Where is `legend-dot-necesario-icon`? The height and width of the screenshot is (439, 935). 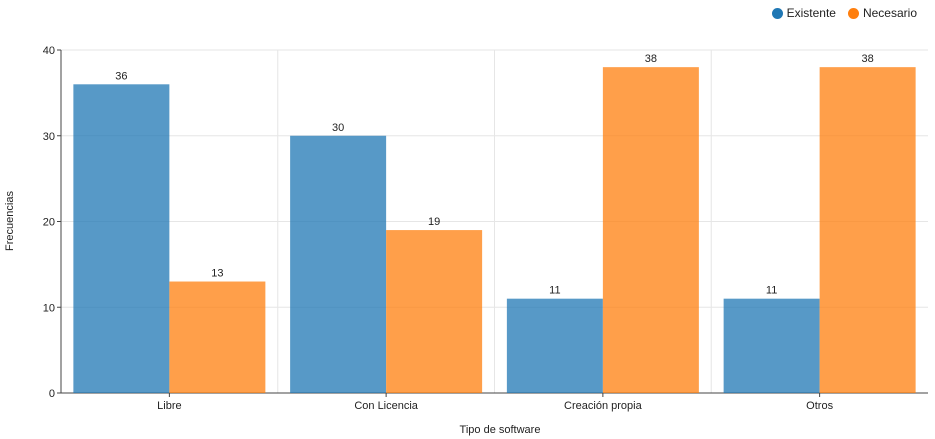
legend-dot-necesario-icon is located at coordinates (853, 13).